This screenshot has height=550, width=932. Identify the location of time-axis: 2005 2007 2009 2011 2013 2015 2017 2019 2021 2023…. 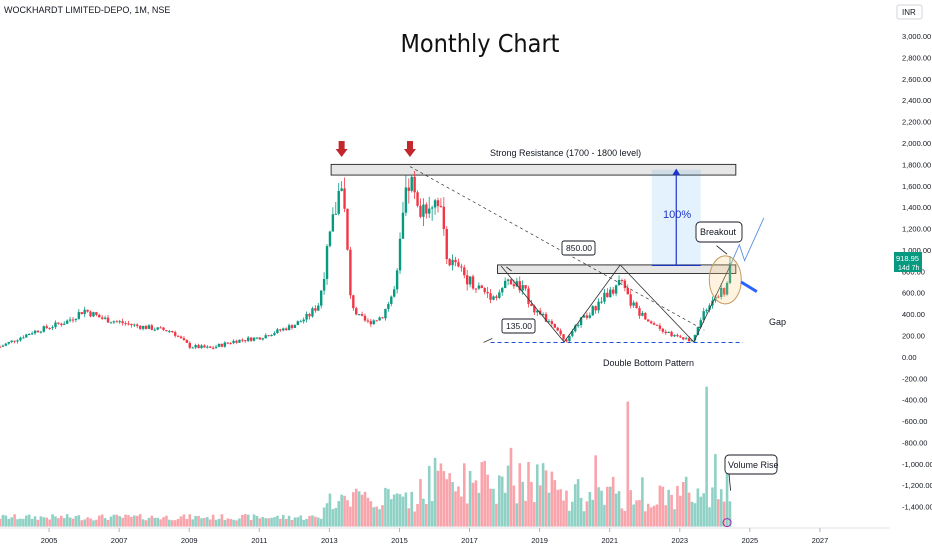
(445, 536).